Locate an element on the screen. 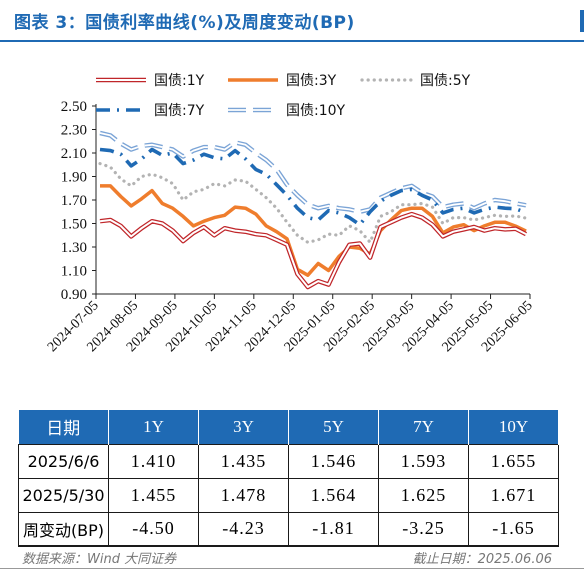 The height and width of the screenshot is (577, 584). table-cell: -4.23 is located at coordinates (243, 529).